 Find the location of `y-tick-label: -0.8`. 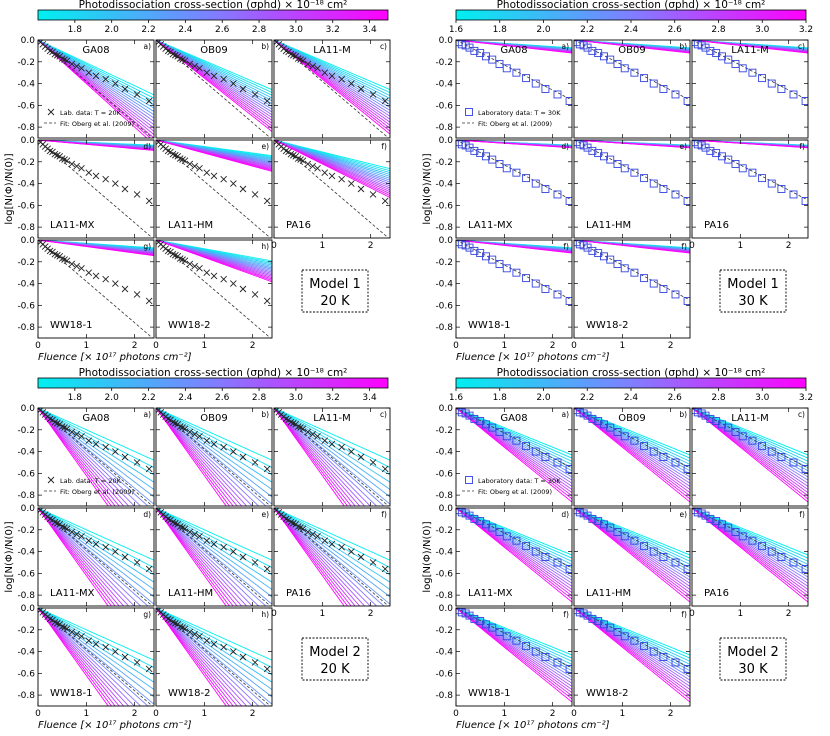

y-tick-label: -0.8 is located at coordinates (26, 328).